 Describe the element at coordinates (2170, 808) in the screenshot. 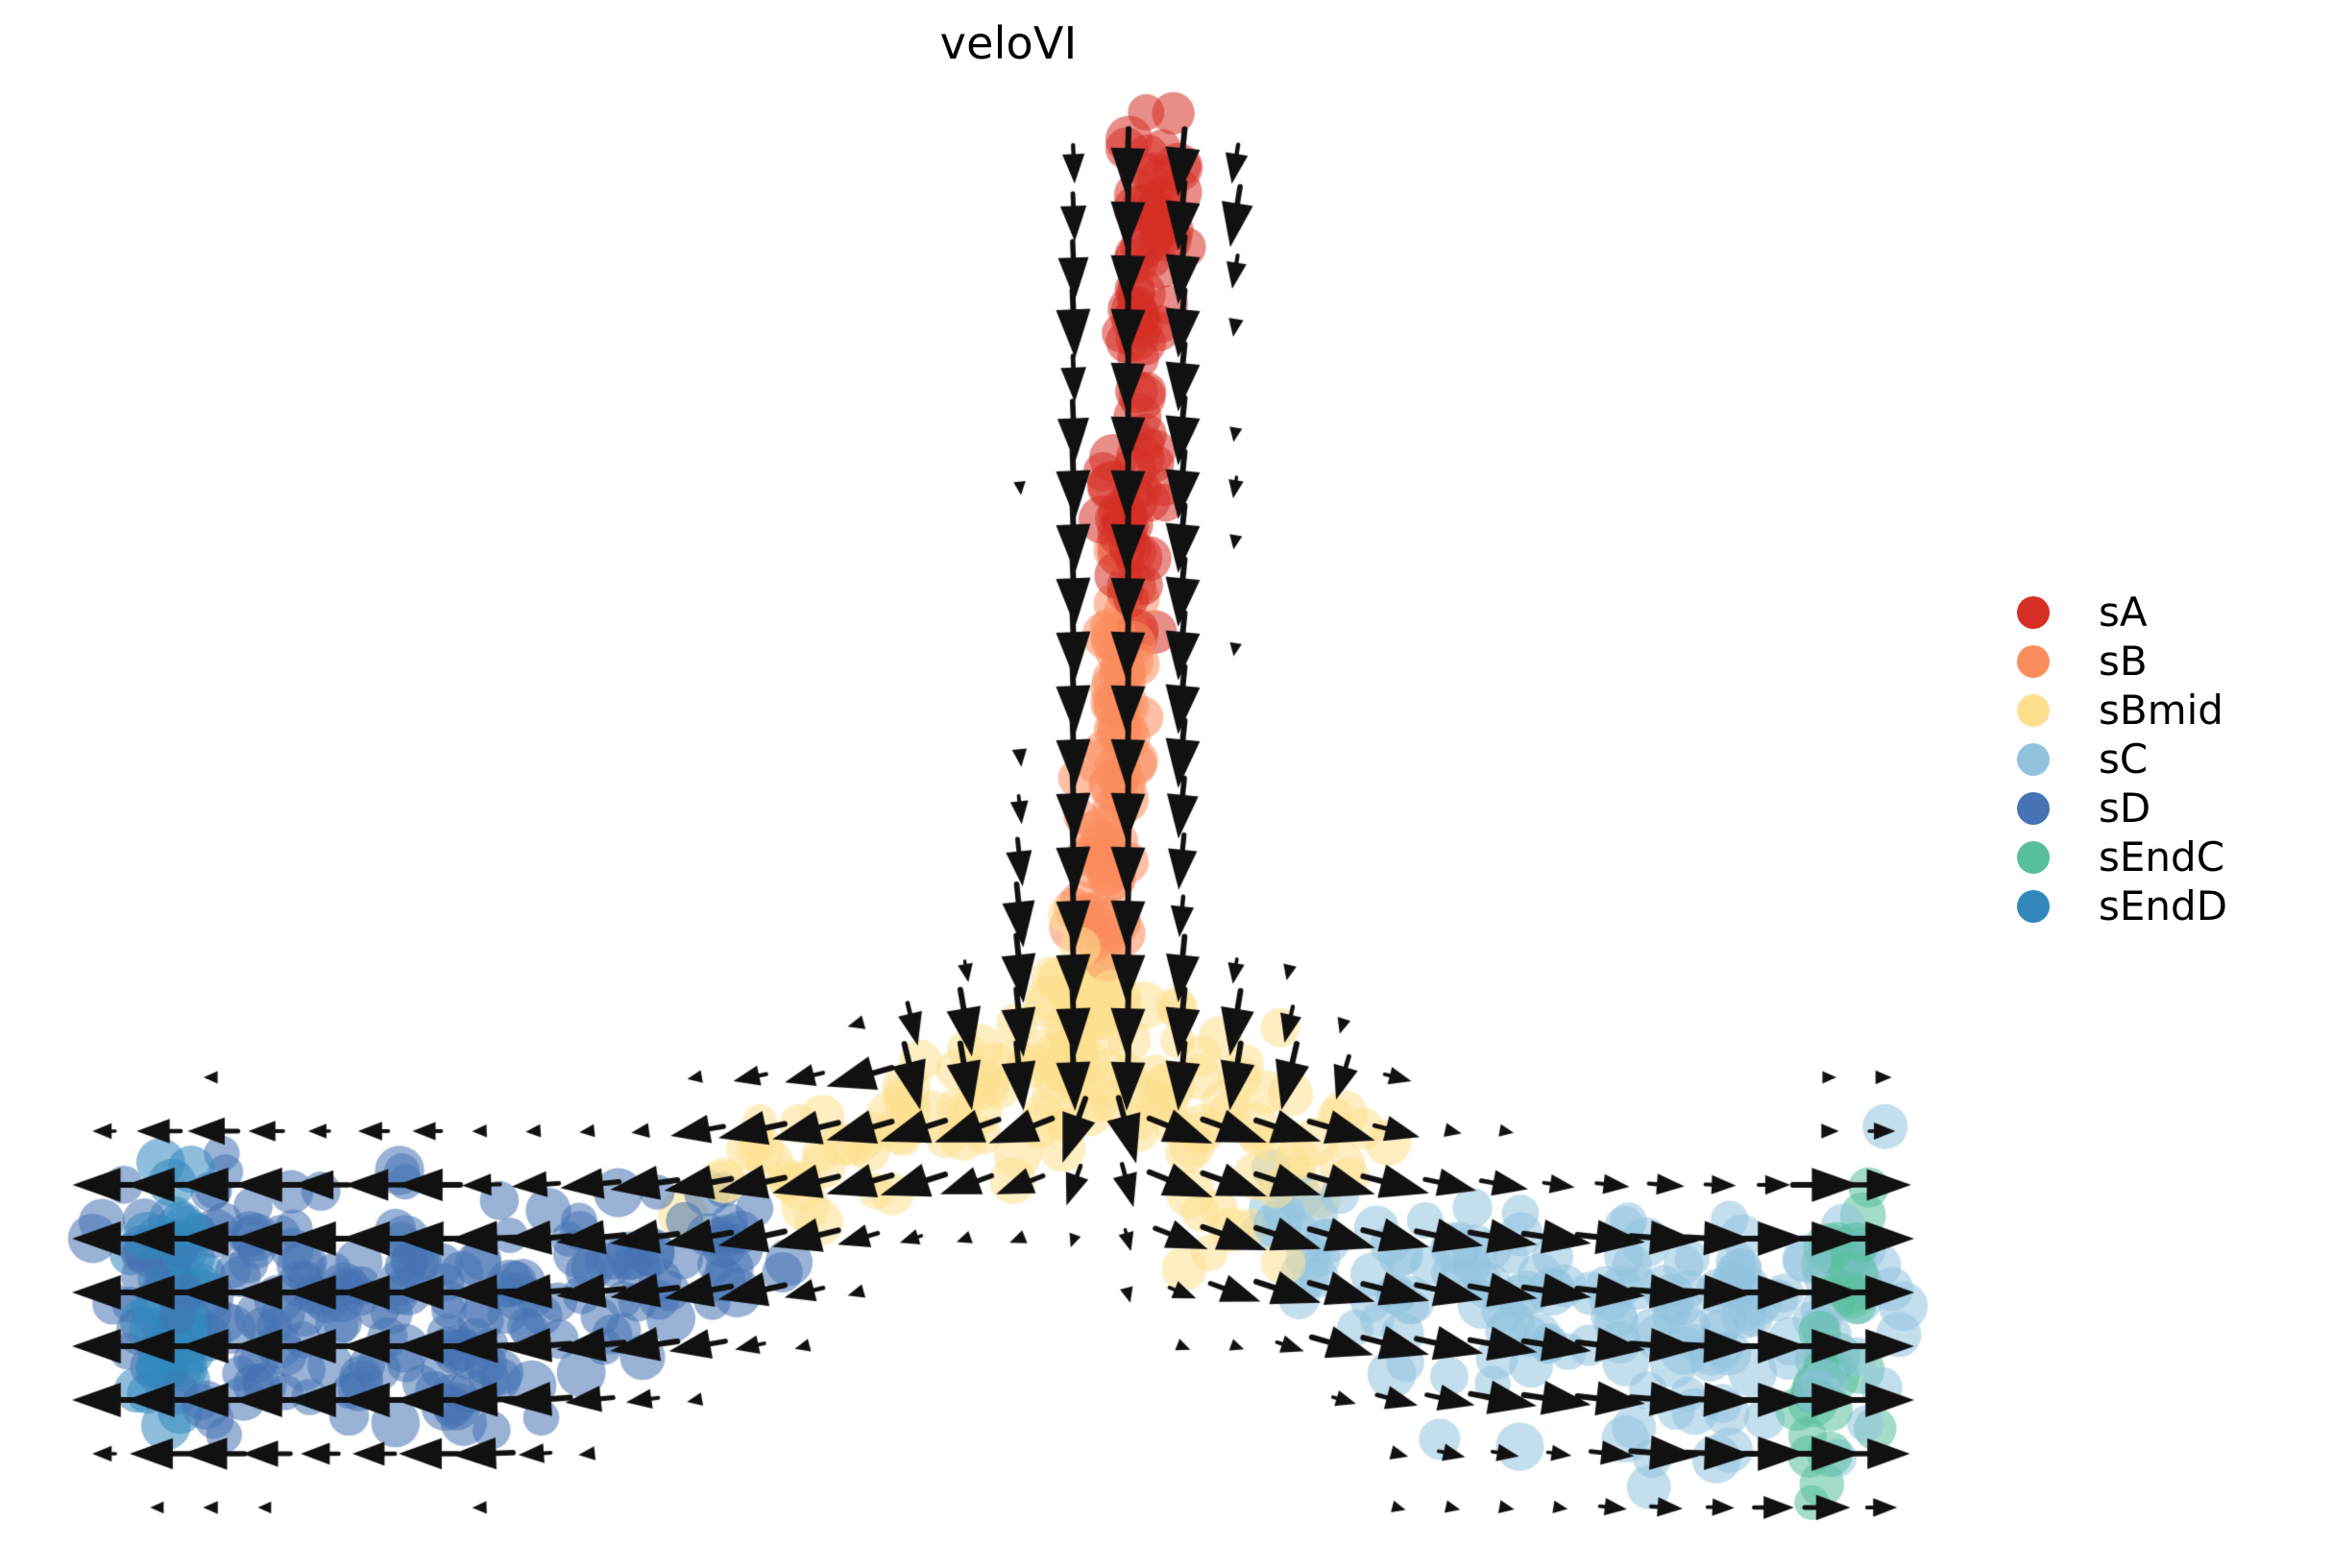

I see `legend-item-sd: sD` at that location.